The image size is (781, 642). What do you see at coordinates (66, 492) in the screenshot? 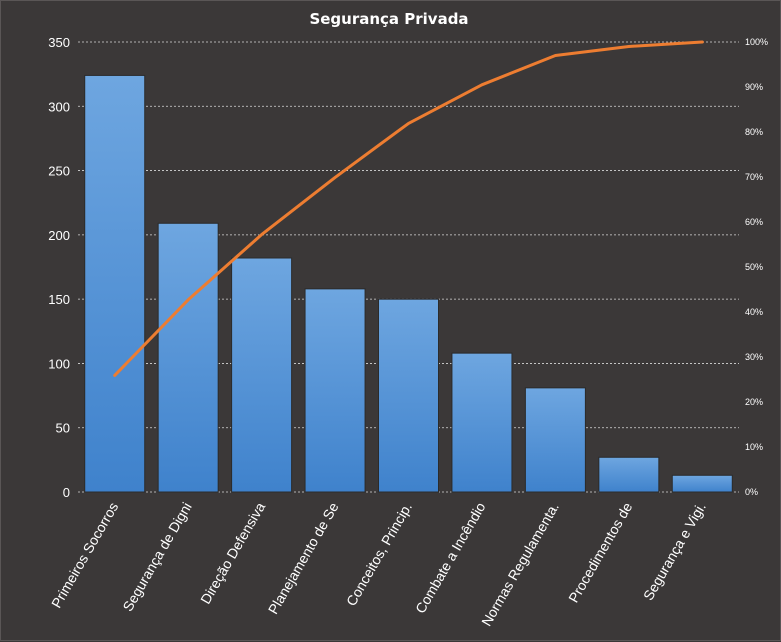
I see `y-tick-label: 0` at bounding box center [66, 492].